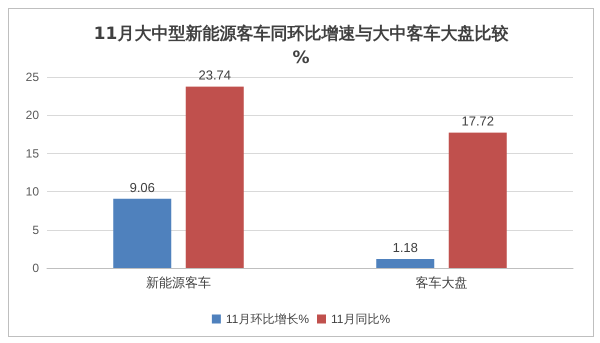  What do you see at coordinates (33, 153) in the screenshot?
I see `y-tick-label: 15` at bounding box center [33, 153].